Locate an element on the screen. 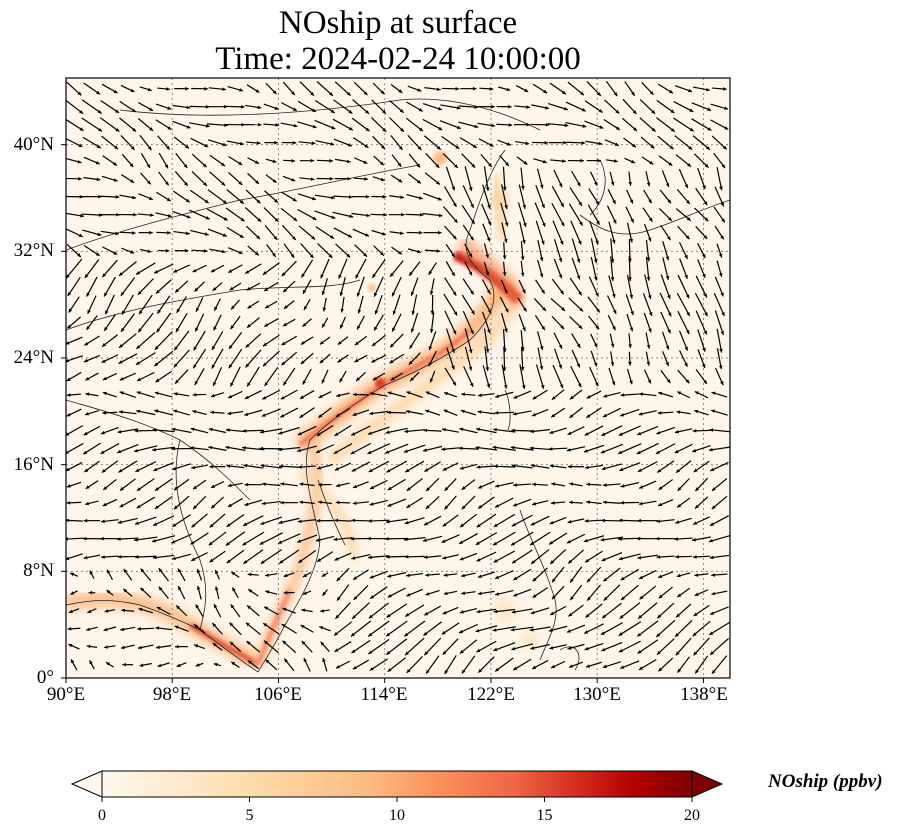 The height and width of the screenshot is (836, 904). colorbar-extend-min is located at coordinates (86, 784).